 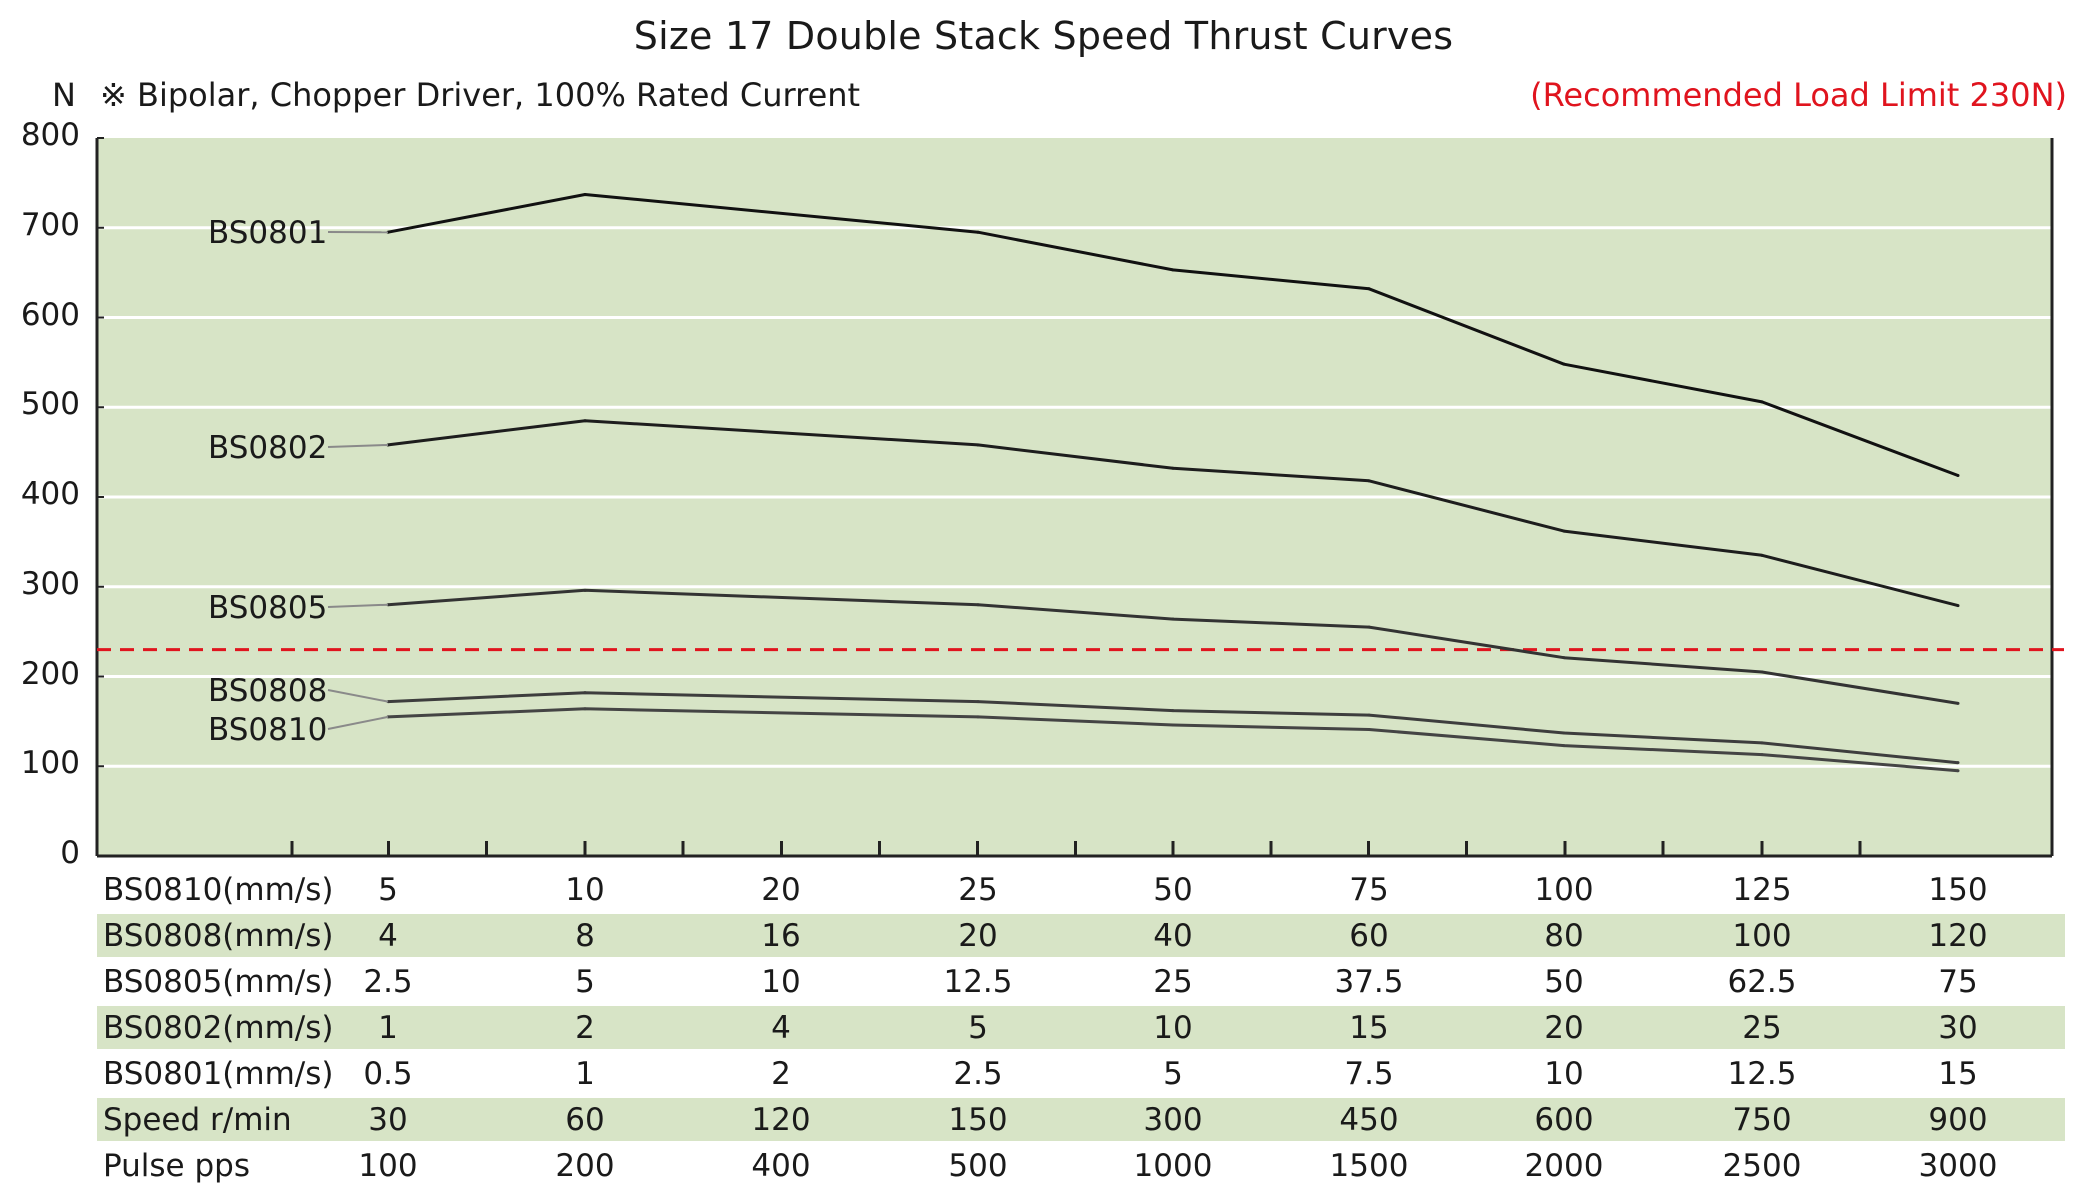 I want to click on y-tick-label: 500, so click(x=40, y=404).